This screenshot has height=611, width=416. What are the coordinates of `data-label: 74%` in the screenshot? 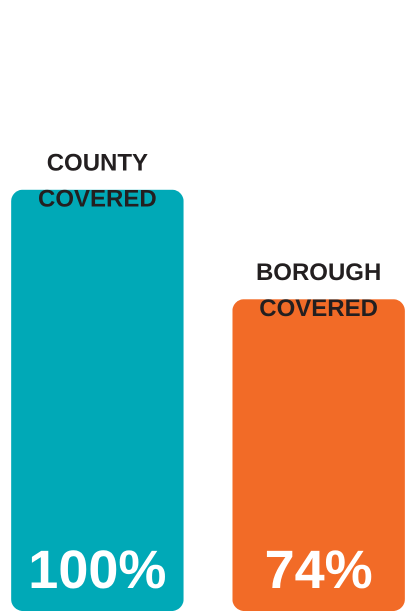 It's located at (318, 570).